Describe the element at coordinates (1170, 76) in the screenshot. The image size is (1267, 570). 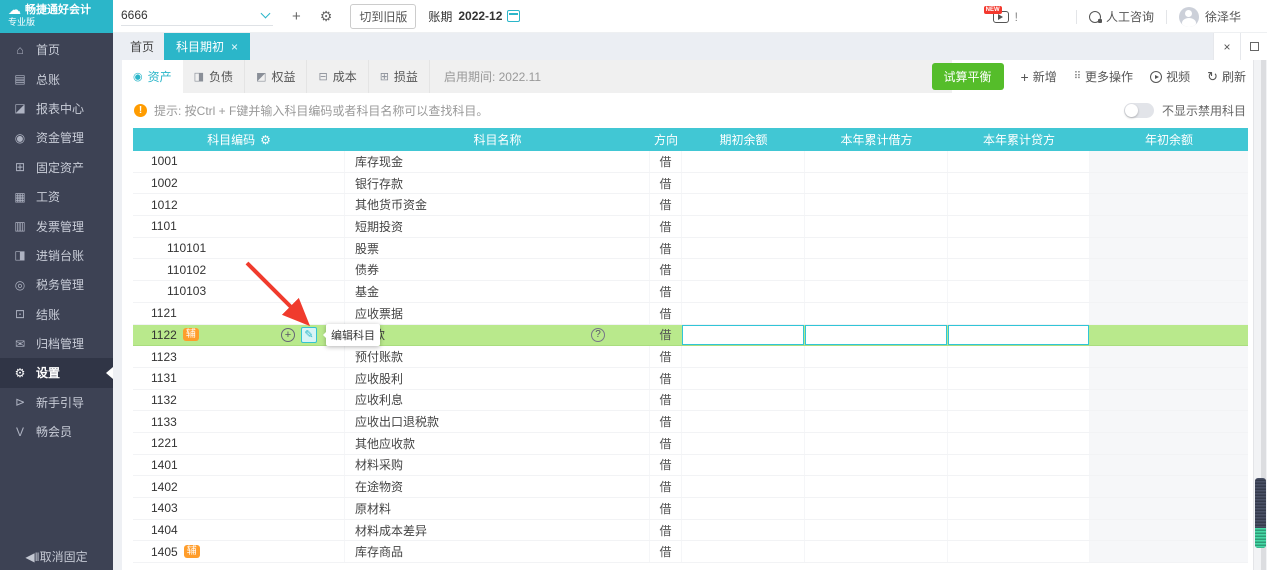
I see `video-button: 视频` at that location.